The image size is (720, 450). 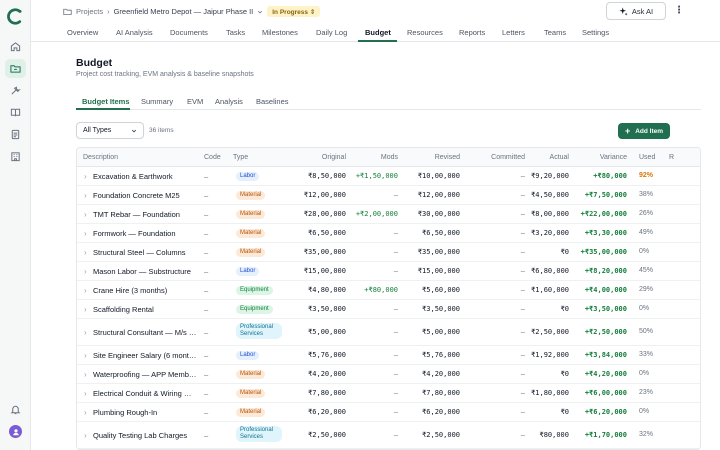 I want to click on tab-ai-analysis: AI Analysis, so click(x=134, y=32).